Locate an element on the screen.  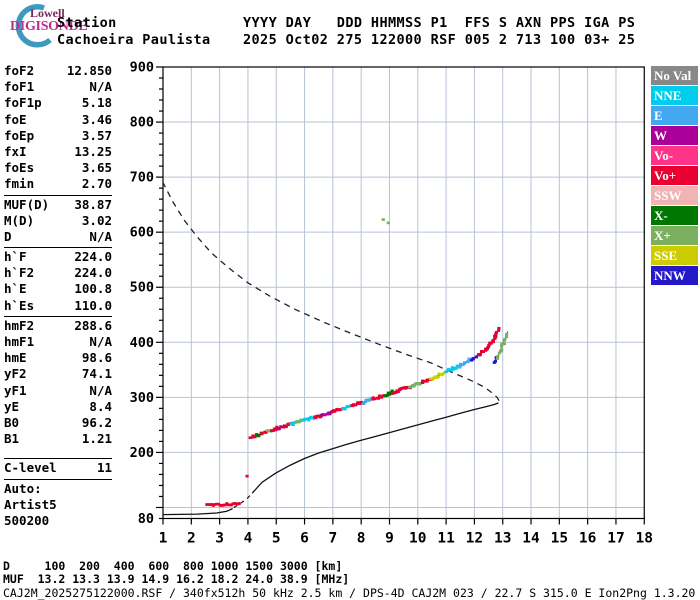
param-row-foF1: foF1 N/A is located at coordinates (58, 87).